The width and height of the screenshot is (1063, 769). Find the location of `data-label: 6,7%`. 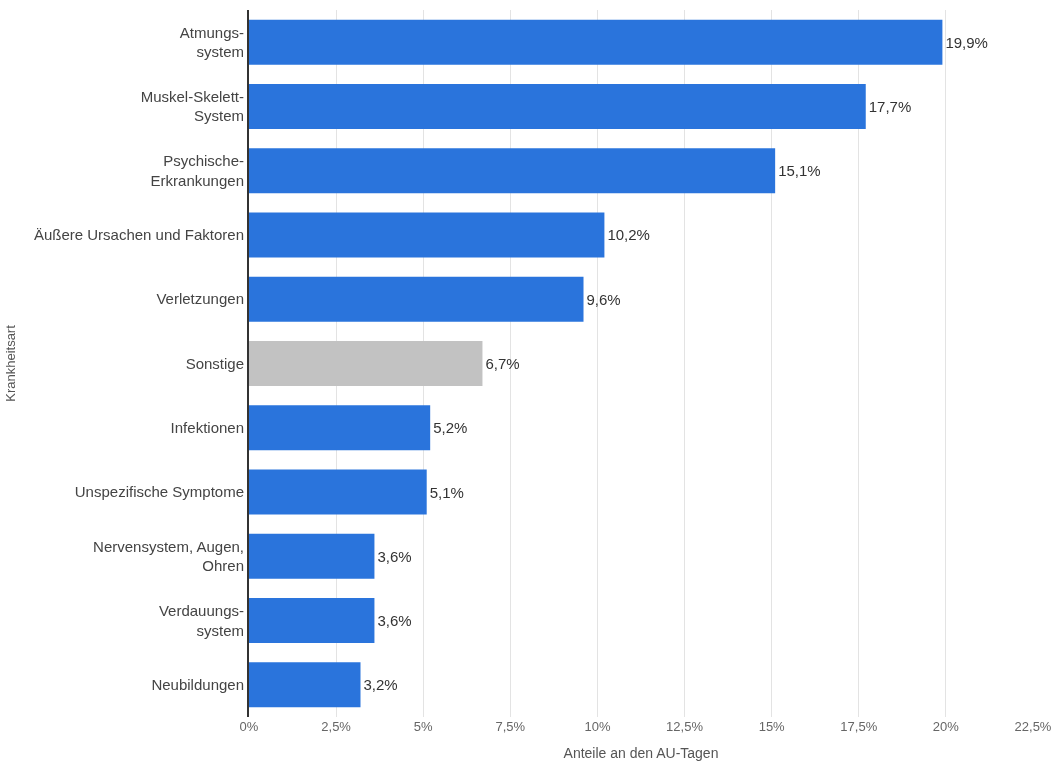

data-label: 6,7% is located at coordinates (502, 363).